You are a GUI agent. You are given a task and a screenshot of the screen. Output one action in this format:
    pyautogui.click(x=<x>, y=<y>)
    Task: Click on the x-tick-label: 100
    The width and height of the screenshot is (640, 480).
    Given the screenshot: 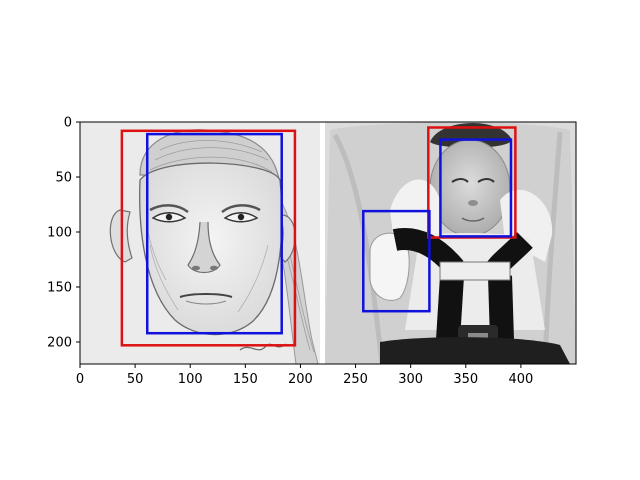 What is the action you would take?
    pyautogui.click(x=190, y=379)
    